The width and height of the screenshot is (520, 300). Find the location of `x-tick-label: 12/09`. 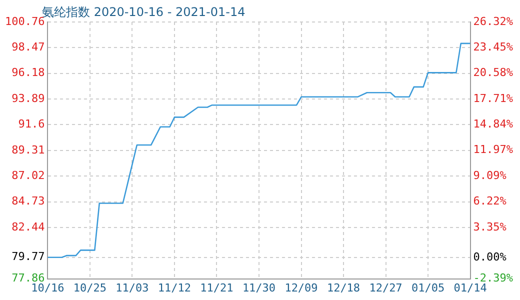

x-tick-label: 12/09 is located at coordinates (301, 287).